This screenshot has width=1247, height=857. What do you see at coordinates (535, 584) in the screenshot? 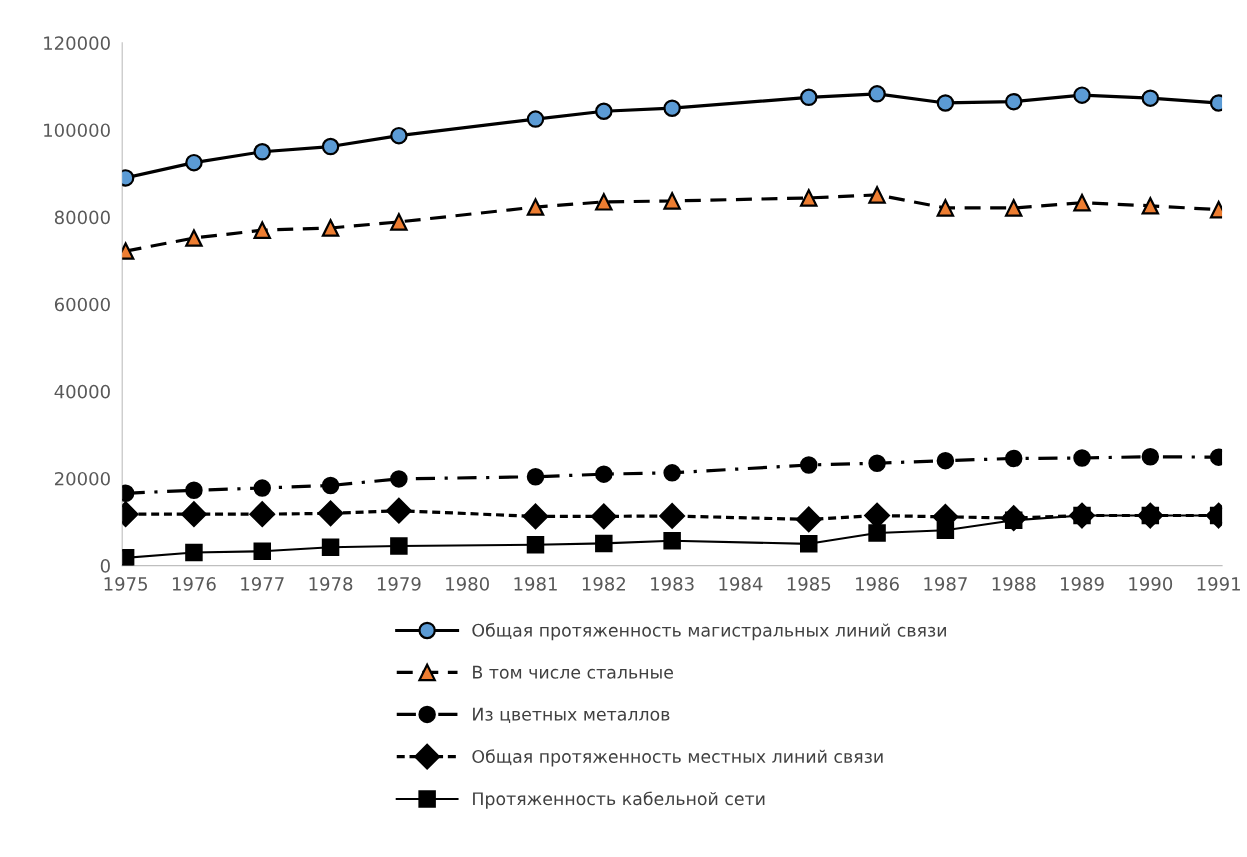
I see `x-tick-label: 1981` at bounding box center [535, 584].